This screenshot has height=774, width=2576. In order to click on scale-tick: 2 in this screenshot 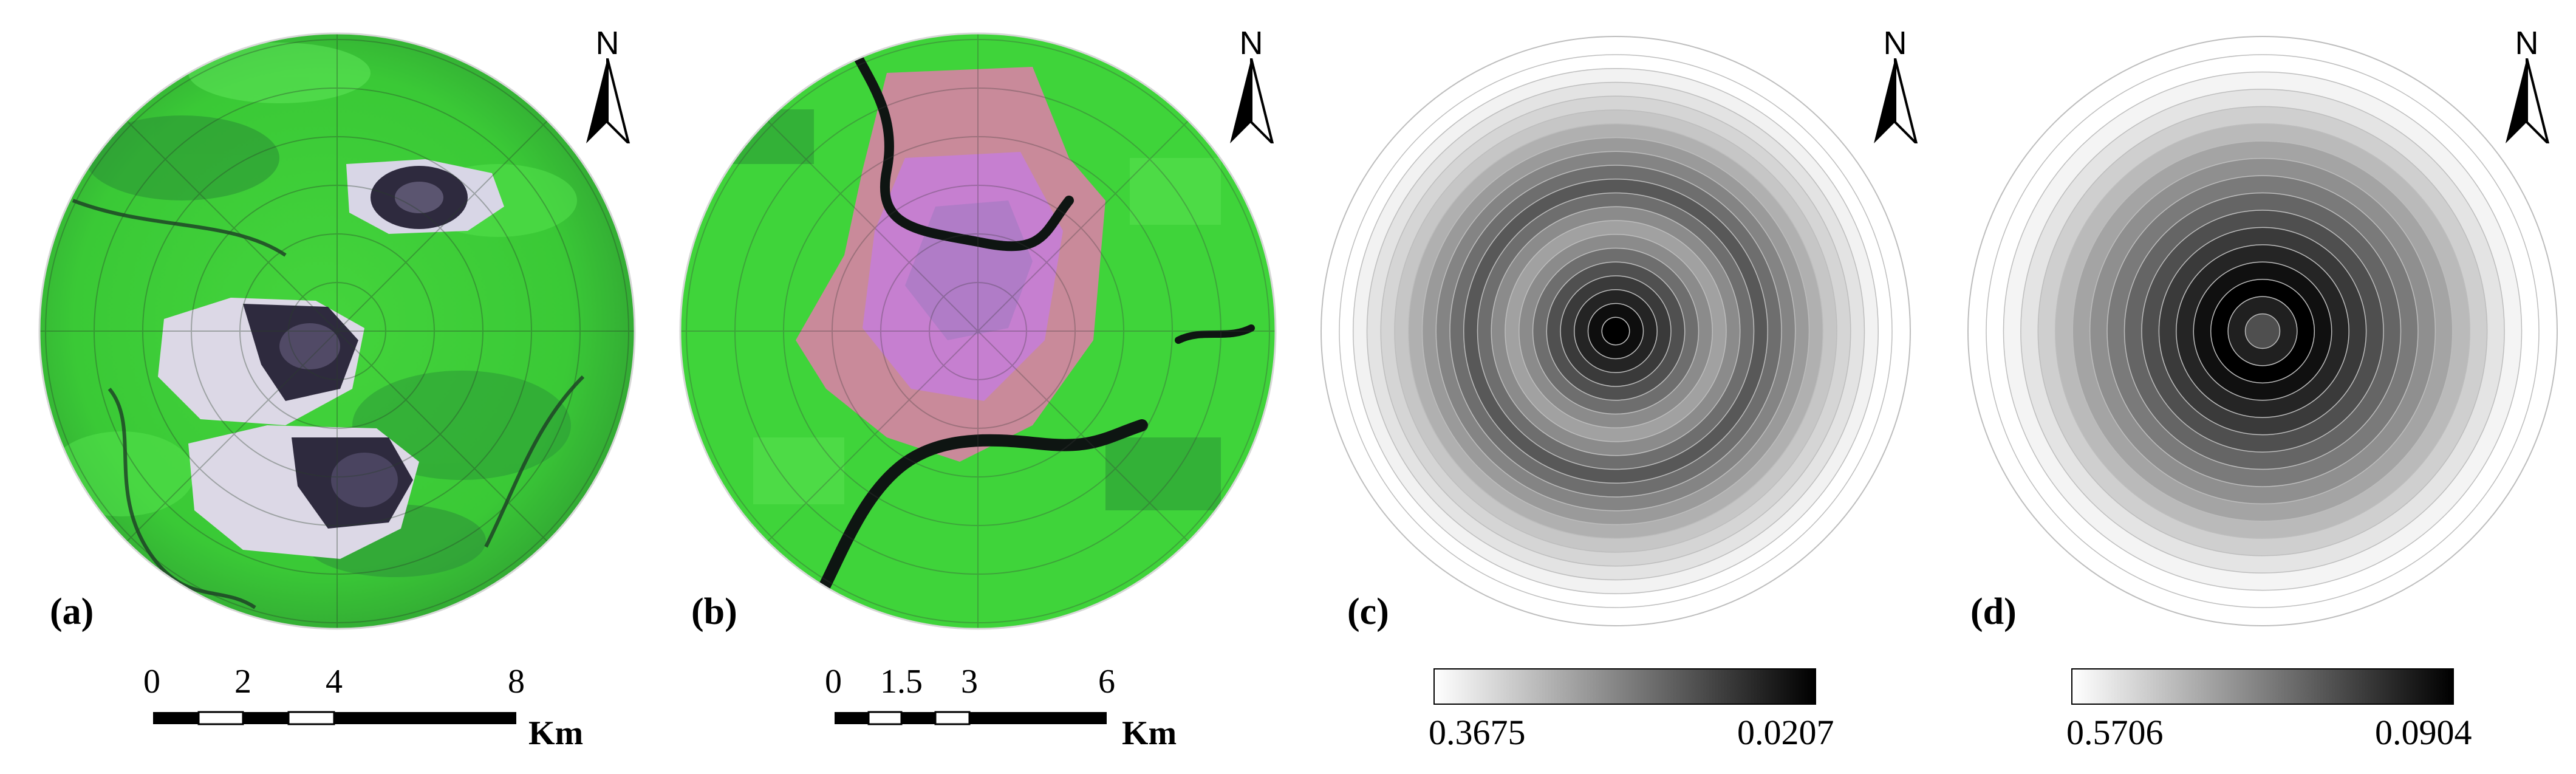, I will do `click(242, 681)`.